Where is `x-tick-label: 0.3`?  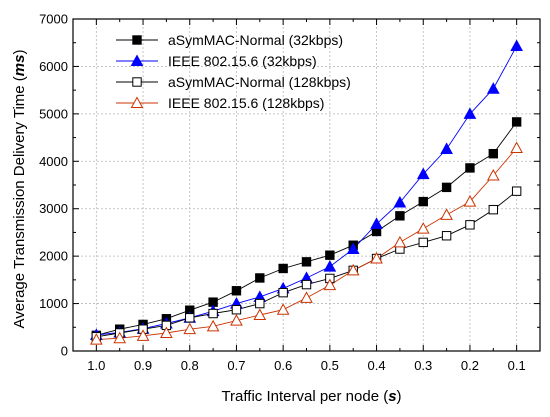
x-tick-label: 0.3 is located at coordinates (423, 365).